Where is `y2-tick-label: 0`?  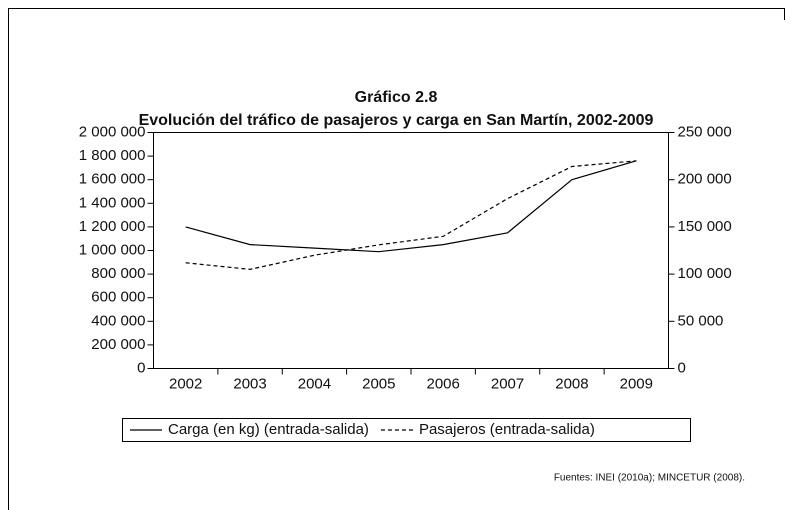
y2-tick-label: 0 is located at coordinates (682, 367).